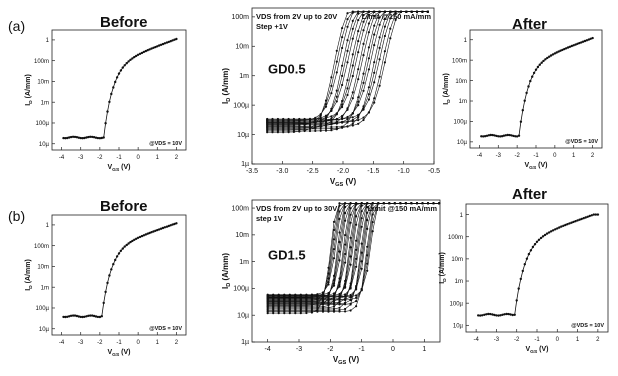 The image size is (618, 376). What do you see at coordinates (296, 208) in the screenshot?
I see `sweep-annotation: VDS from 2V up to 30V` at bounding box center [296, 208].